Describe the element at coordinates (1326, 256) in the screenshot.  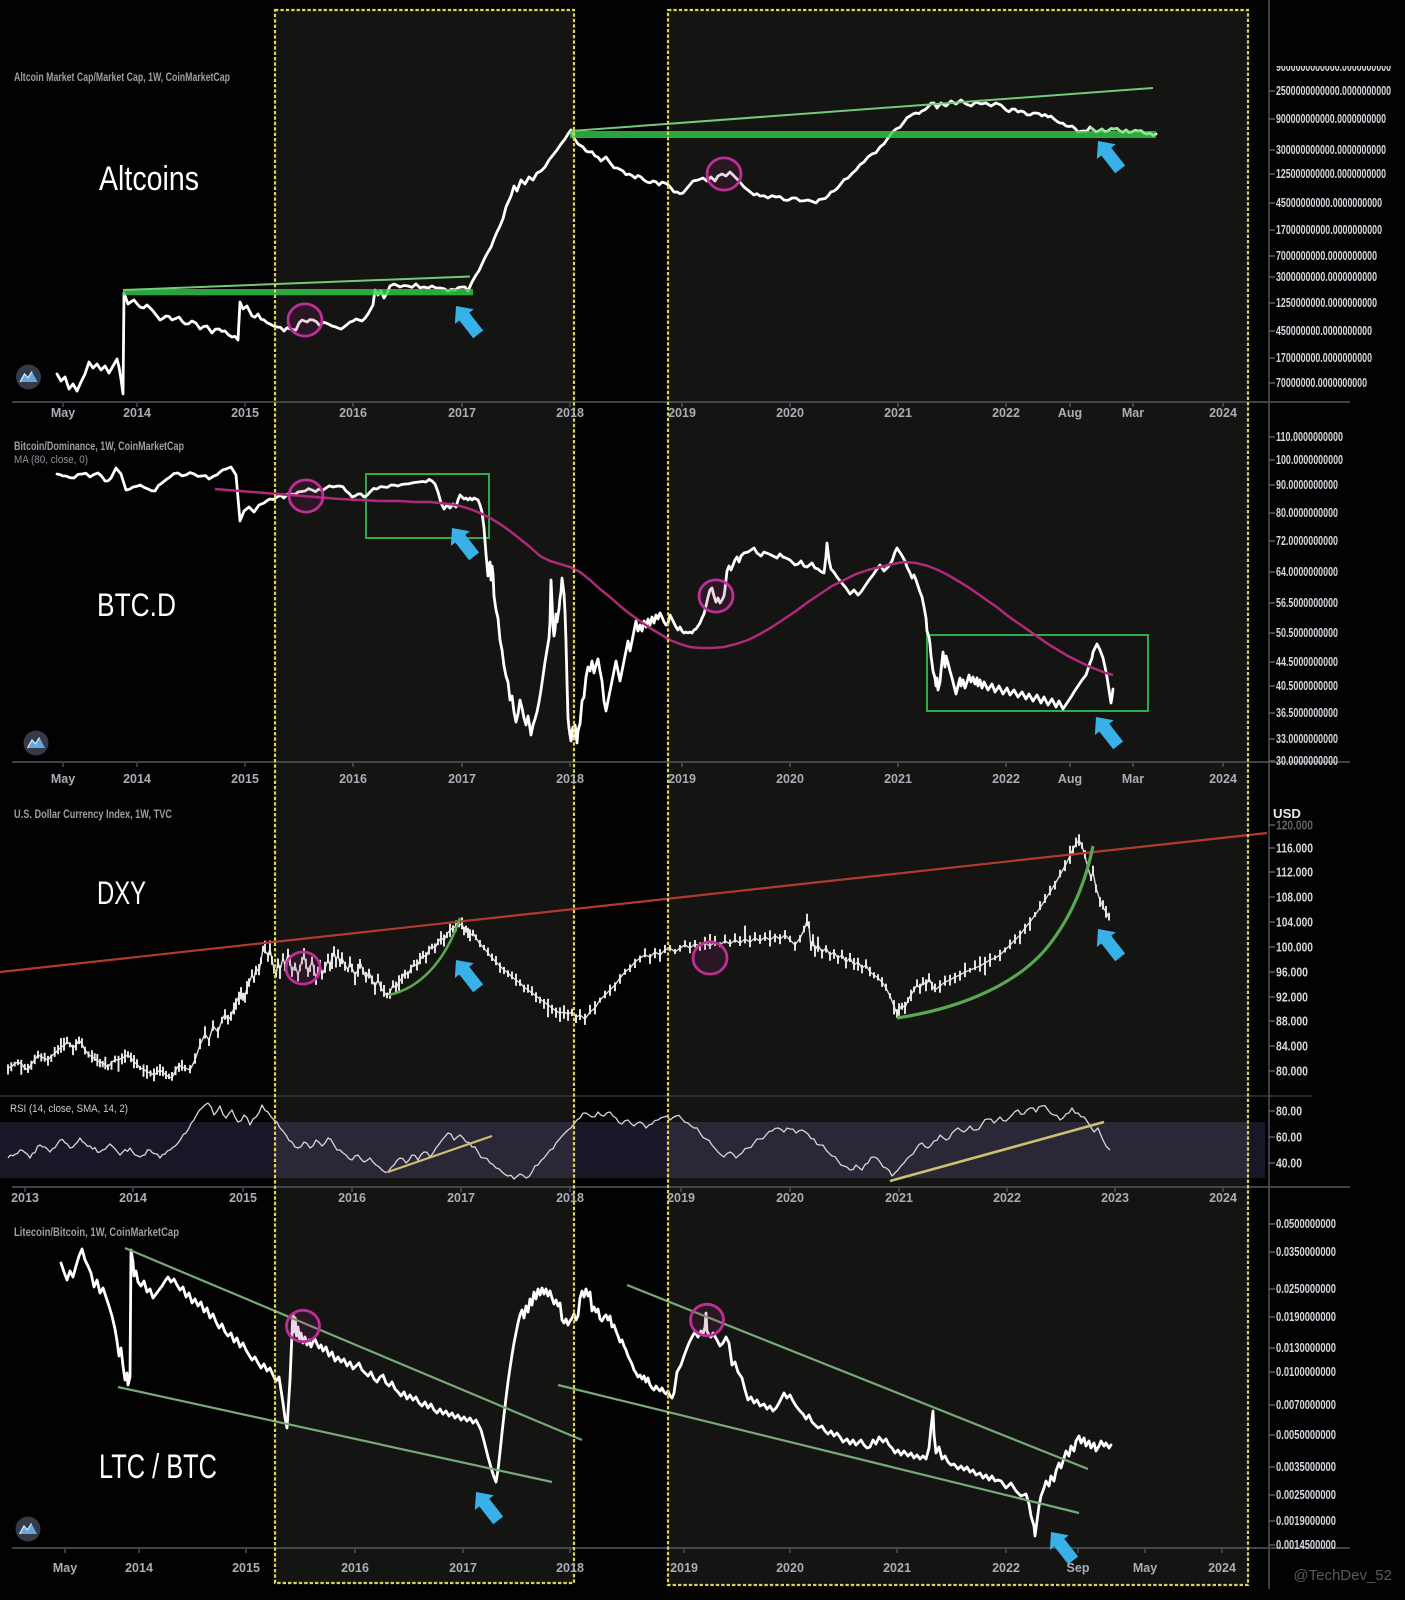
I see `svg-text: 7000000000.0000000000` at that location.